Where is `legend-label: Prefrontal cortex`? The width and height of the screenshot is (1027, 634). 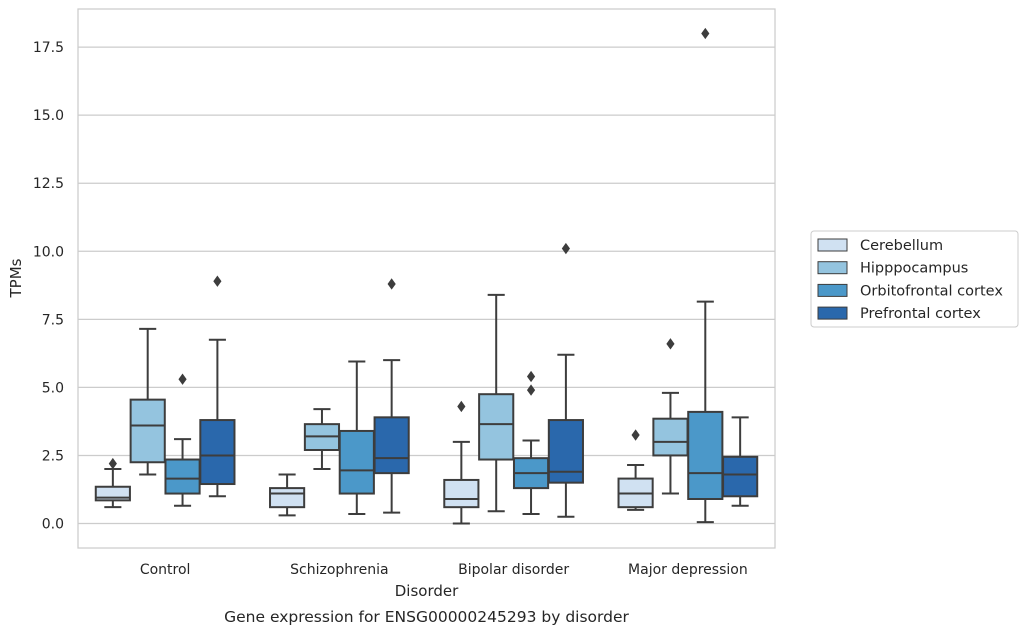 legend-label: Prefrontal cortex is located at coordinates (920, 314).